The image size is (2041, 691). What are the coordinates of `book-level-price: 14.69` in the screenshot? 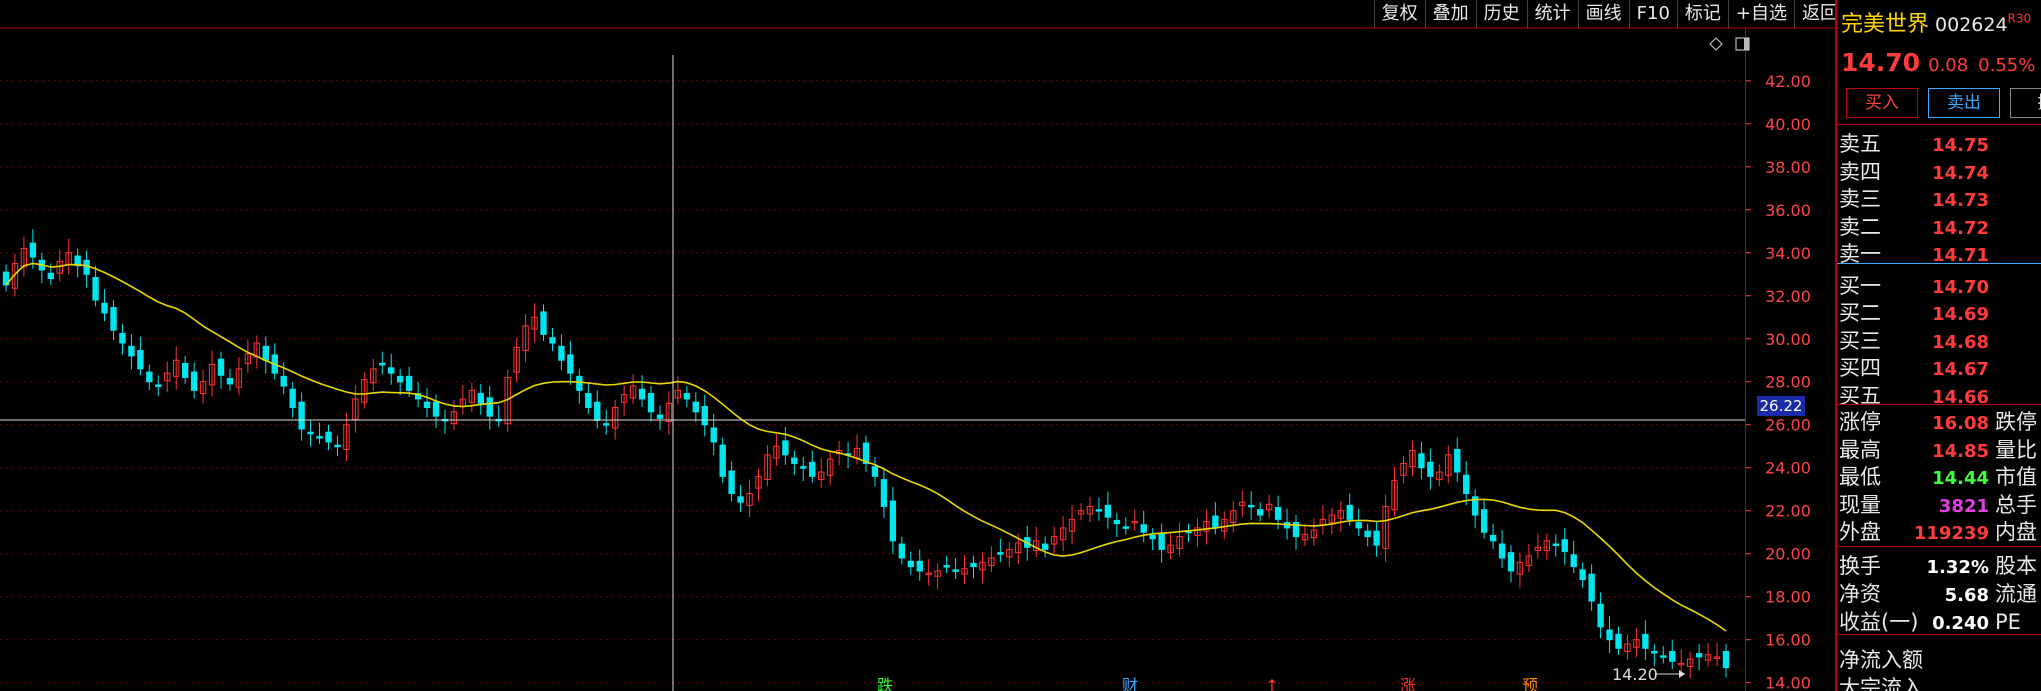 It's located at (1960, 314).